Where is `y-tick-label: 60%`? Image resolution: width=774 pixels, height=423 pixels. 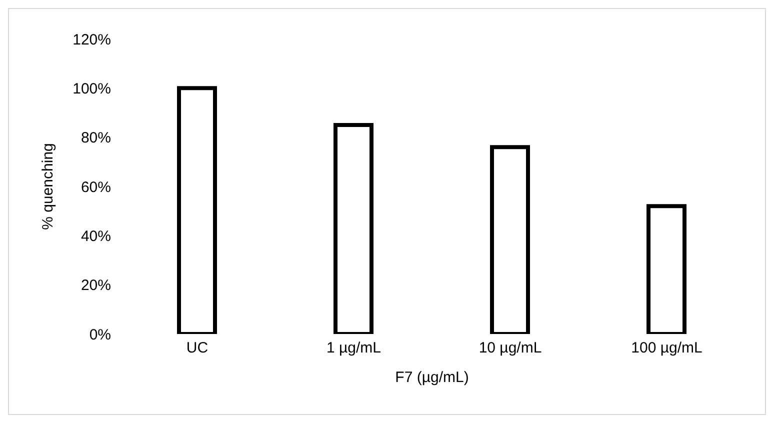 y-tick-label: 60% is located at coordinates (95, 187).